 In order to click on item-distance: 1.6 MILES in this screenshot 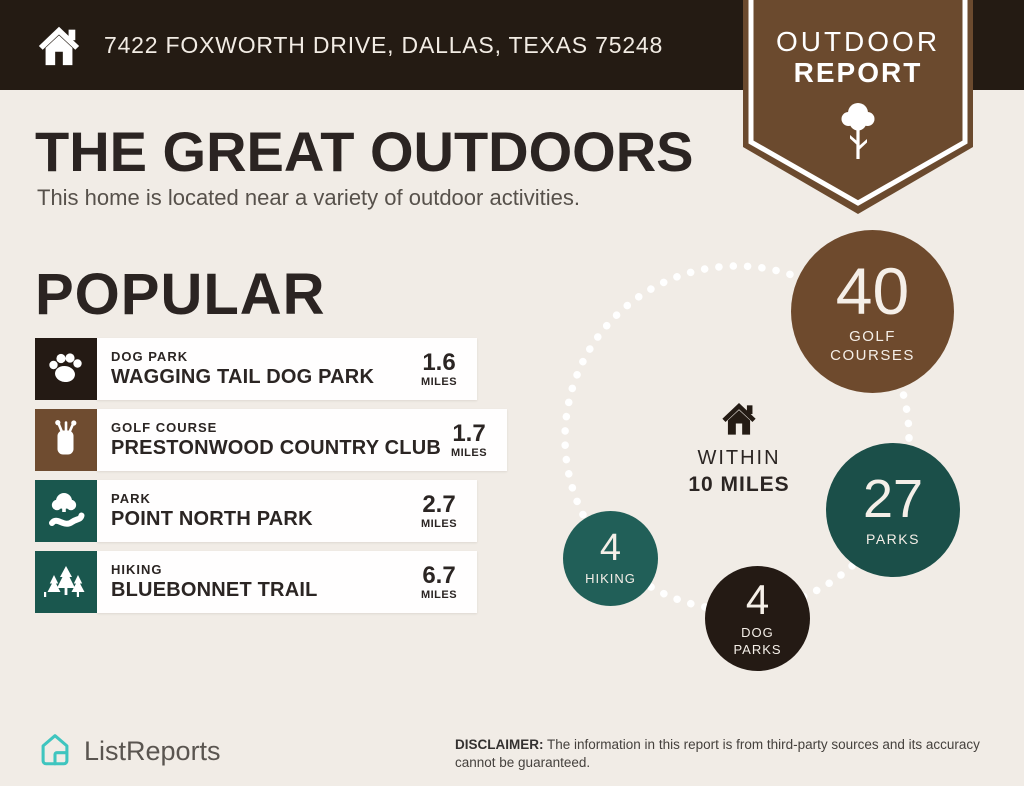, I will do `click(439, 368)`.